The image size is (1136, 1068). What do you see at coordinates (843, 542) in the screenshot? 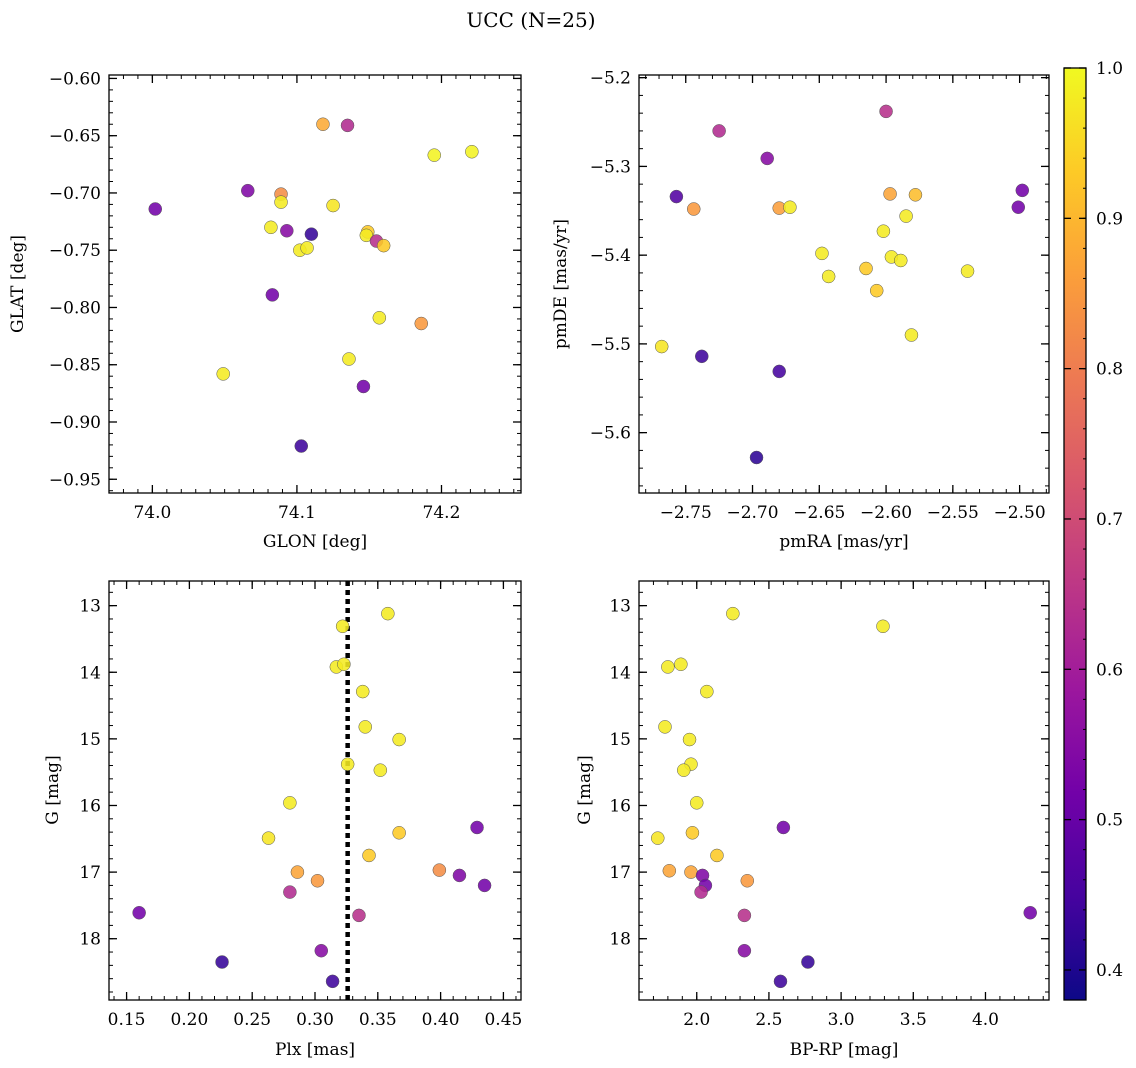
I see `x-axis-label: pmRA [mas/yr]` at bounding box center [843, 542].